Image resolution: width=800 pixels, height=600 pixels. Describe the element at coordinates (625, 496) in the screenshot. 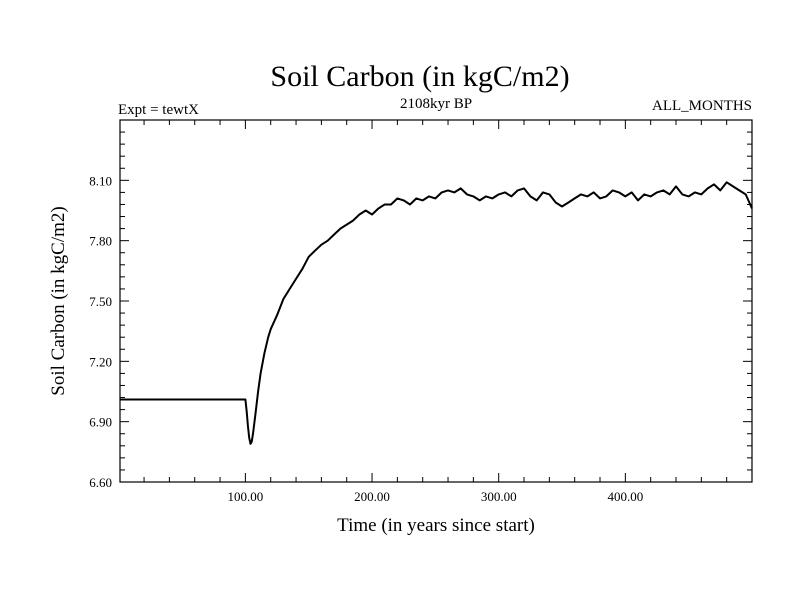

I see `x-tick-label: 400.00` at that location.